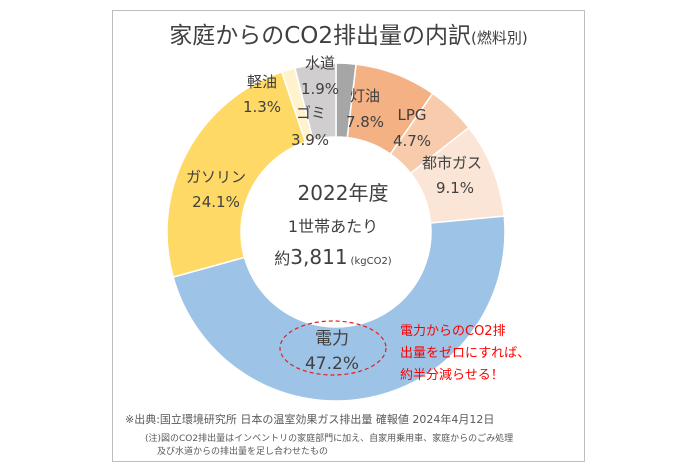 The width and height of the screenshot is (700, 475). What do you see at coordinates (453, 331) in the screenshot?
I see `callout-line-1: 電力からのCO2排` at bounding box center [453, 331].